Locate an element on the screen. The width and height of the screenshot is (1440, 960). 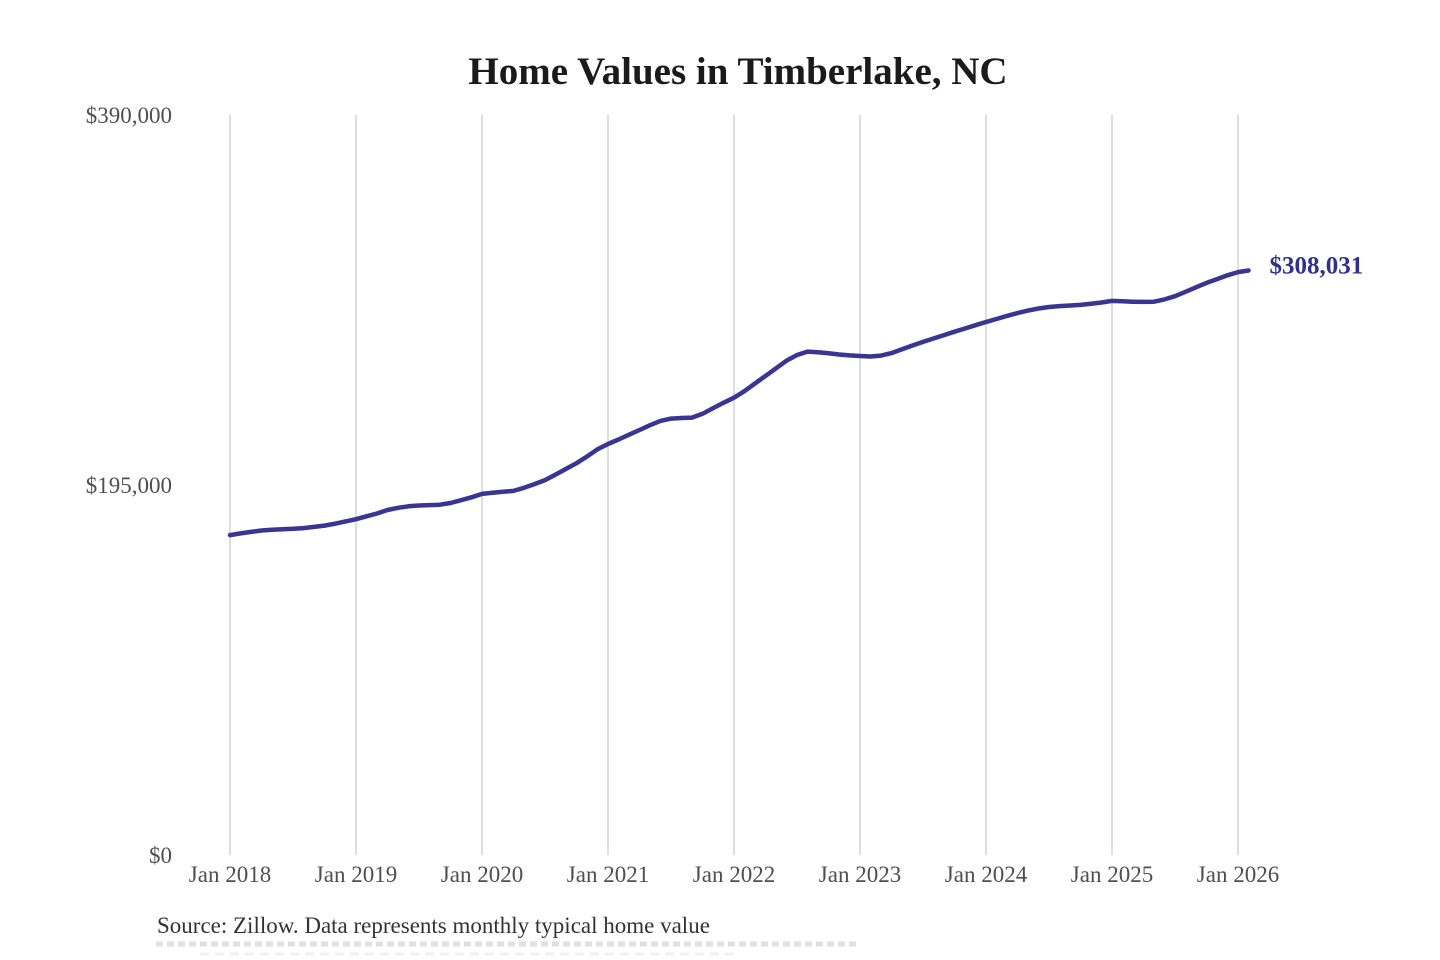
x-tick-label-2019: Jan 2019 is located at coordinates (356, 874).